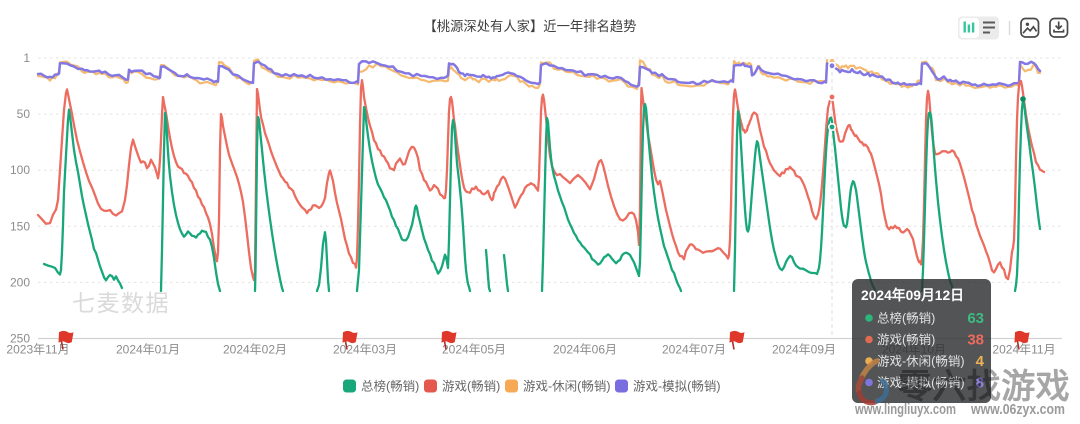 The image size is (1080, 424). What do you see at coordinates (148, 350) in the screenshot?
I see `svg-text: 2024年01月` at bounding box center [148, 350].